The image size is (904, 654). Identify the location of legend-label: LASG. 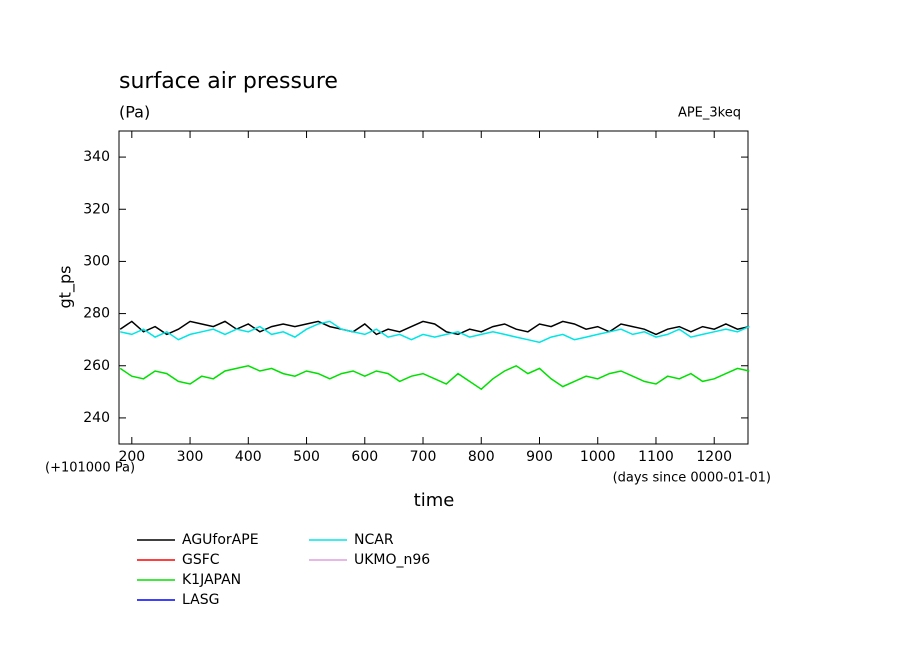
(200, 600).